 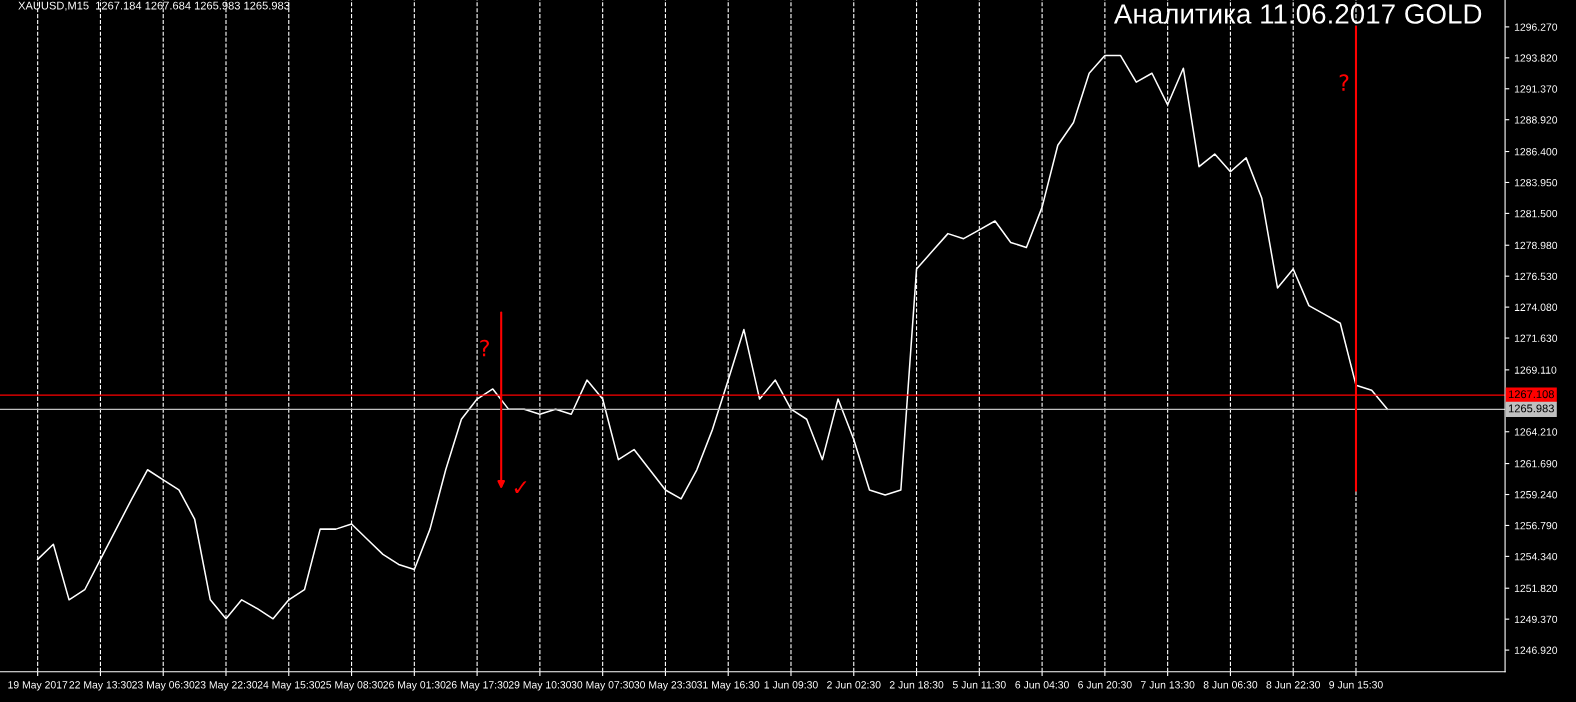 What do you see at coordinates (1531, 394) in the screenshot?
I see `ref-line-label: 1267.108` at bounding box center [1531, 394].